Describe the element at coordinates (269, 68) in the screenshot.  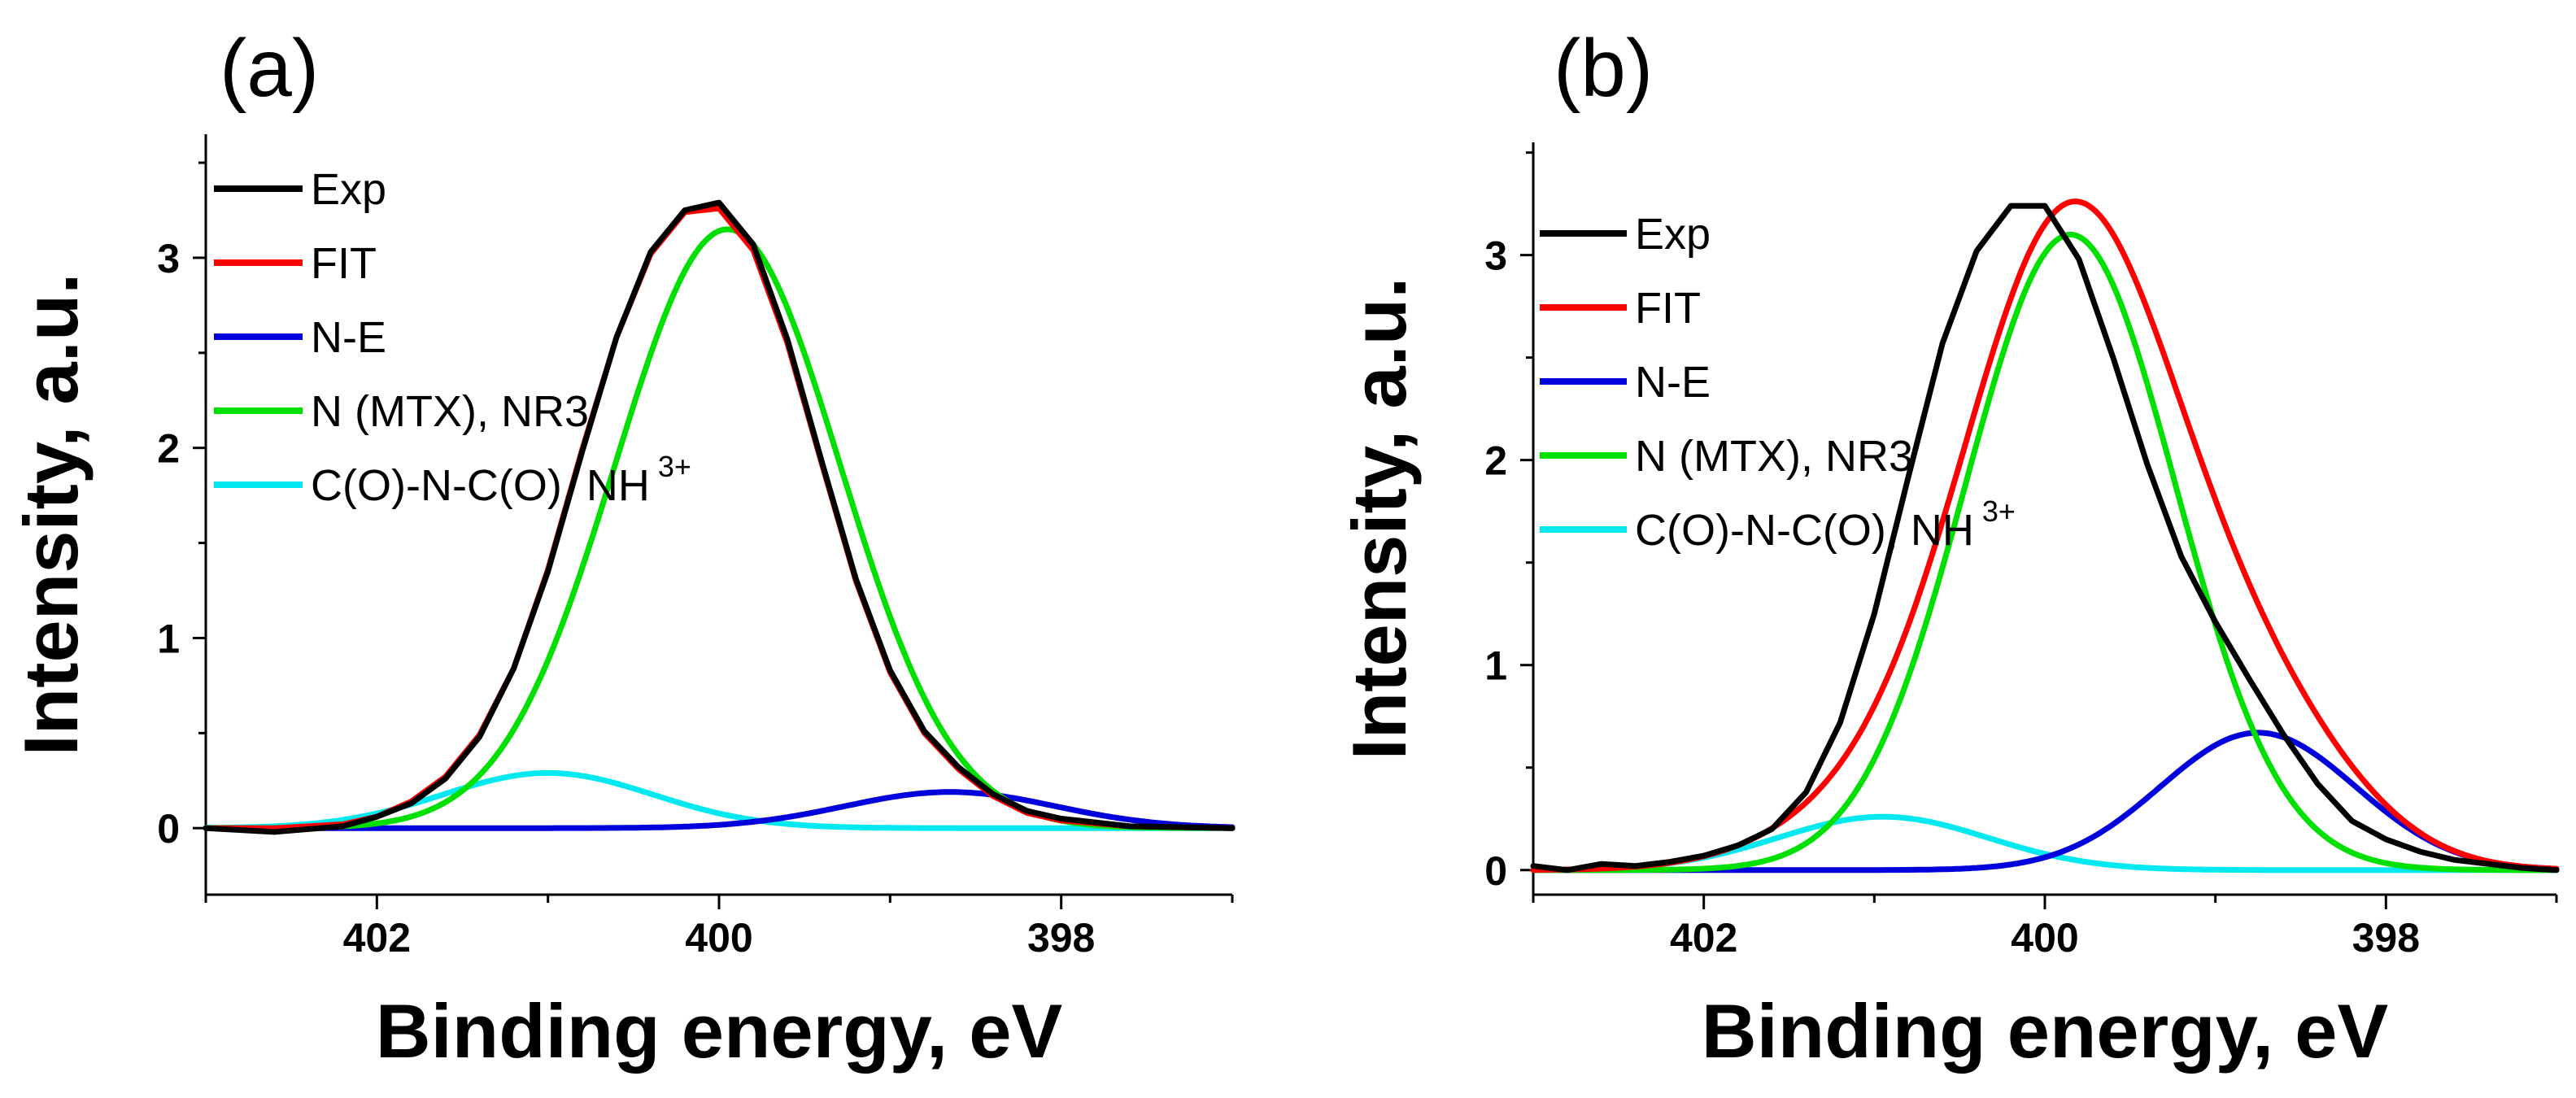
I see `panel-label: (a)` at that location.